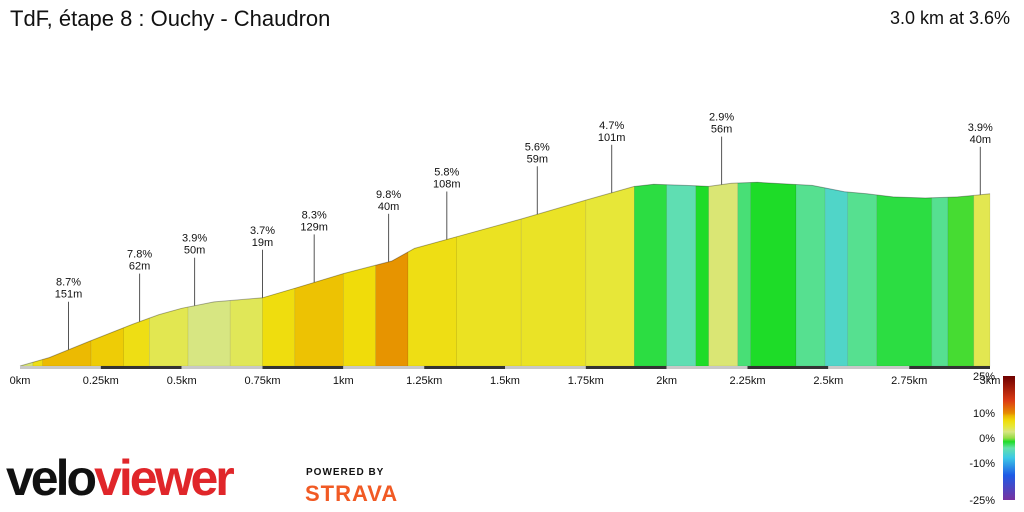 This screenshot has width=1024, height=512. I want to click on annotation-length: 151m, so click(69, 295).